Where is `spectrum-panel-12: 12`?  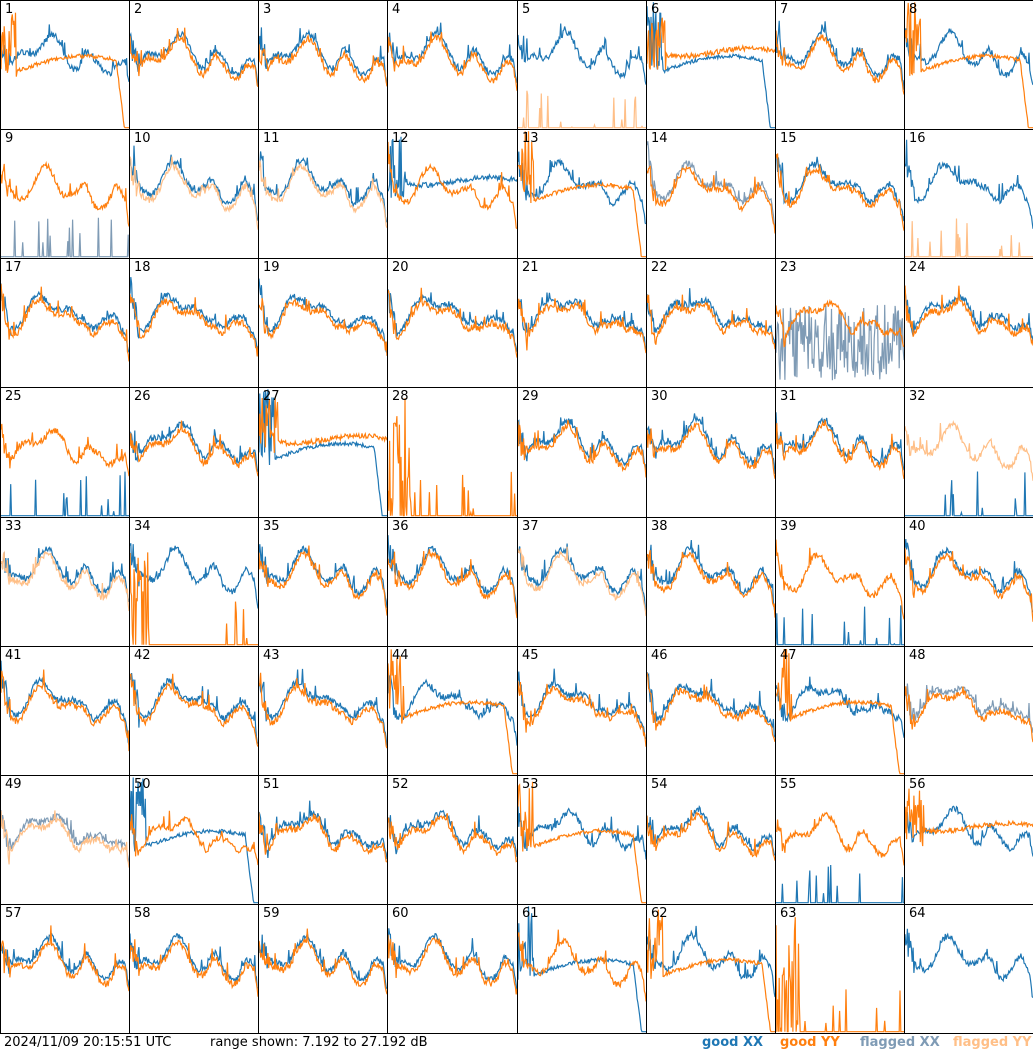
spectrum-panel-12: 12 is located at coordinates (452, 194).